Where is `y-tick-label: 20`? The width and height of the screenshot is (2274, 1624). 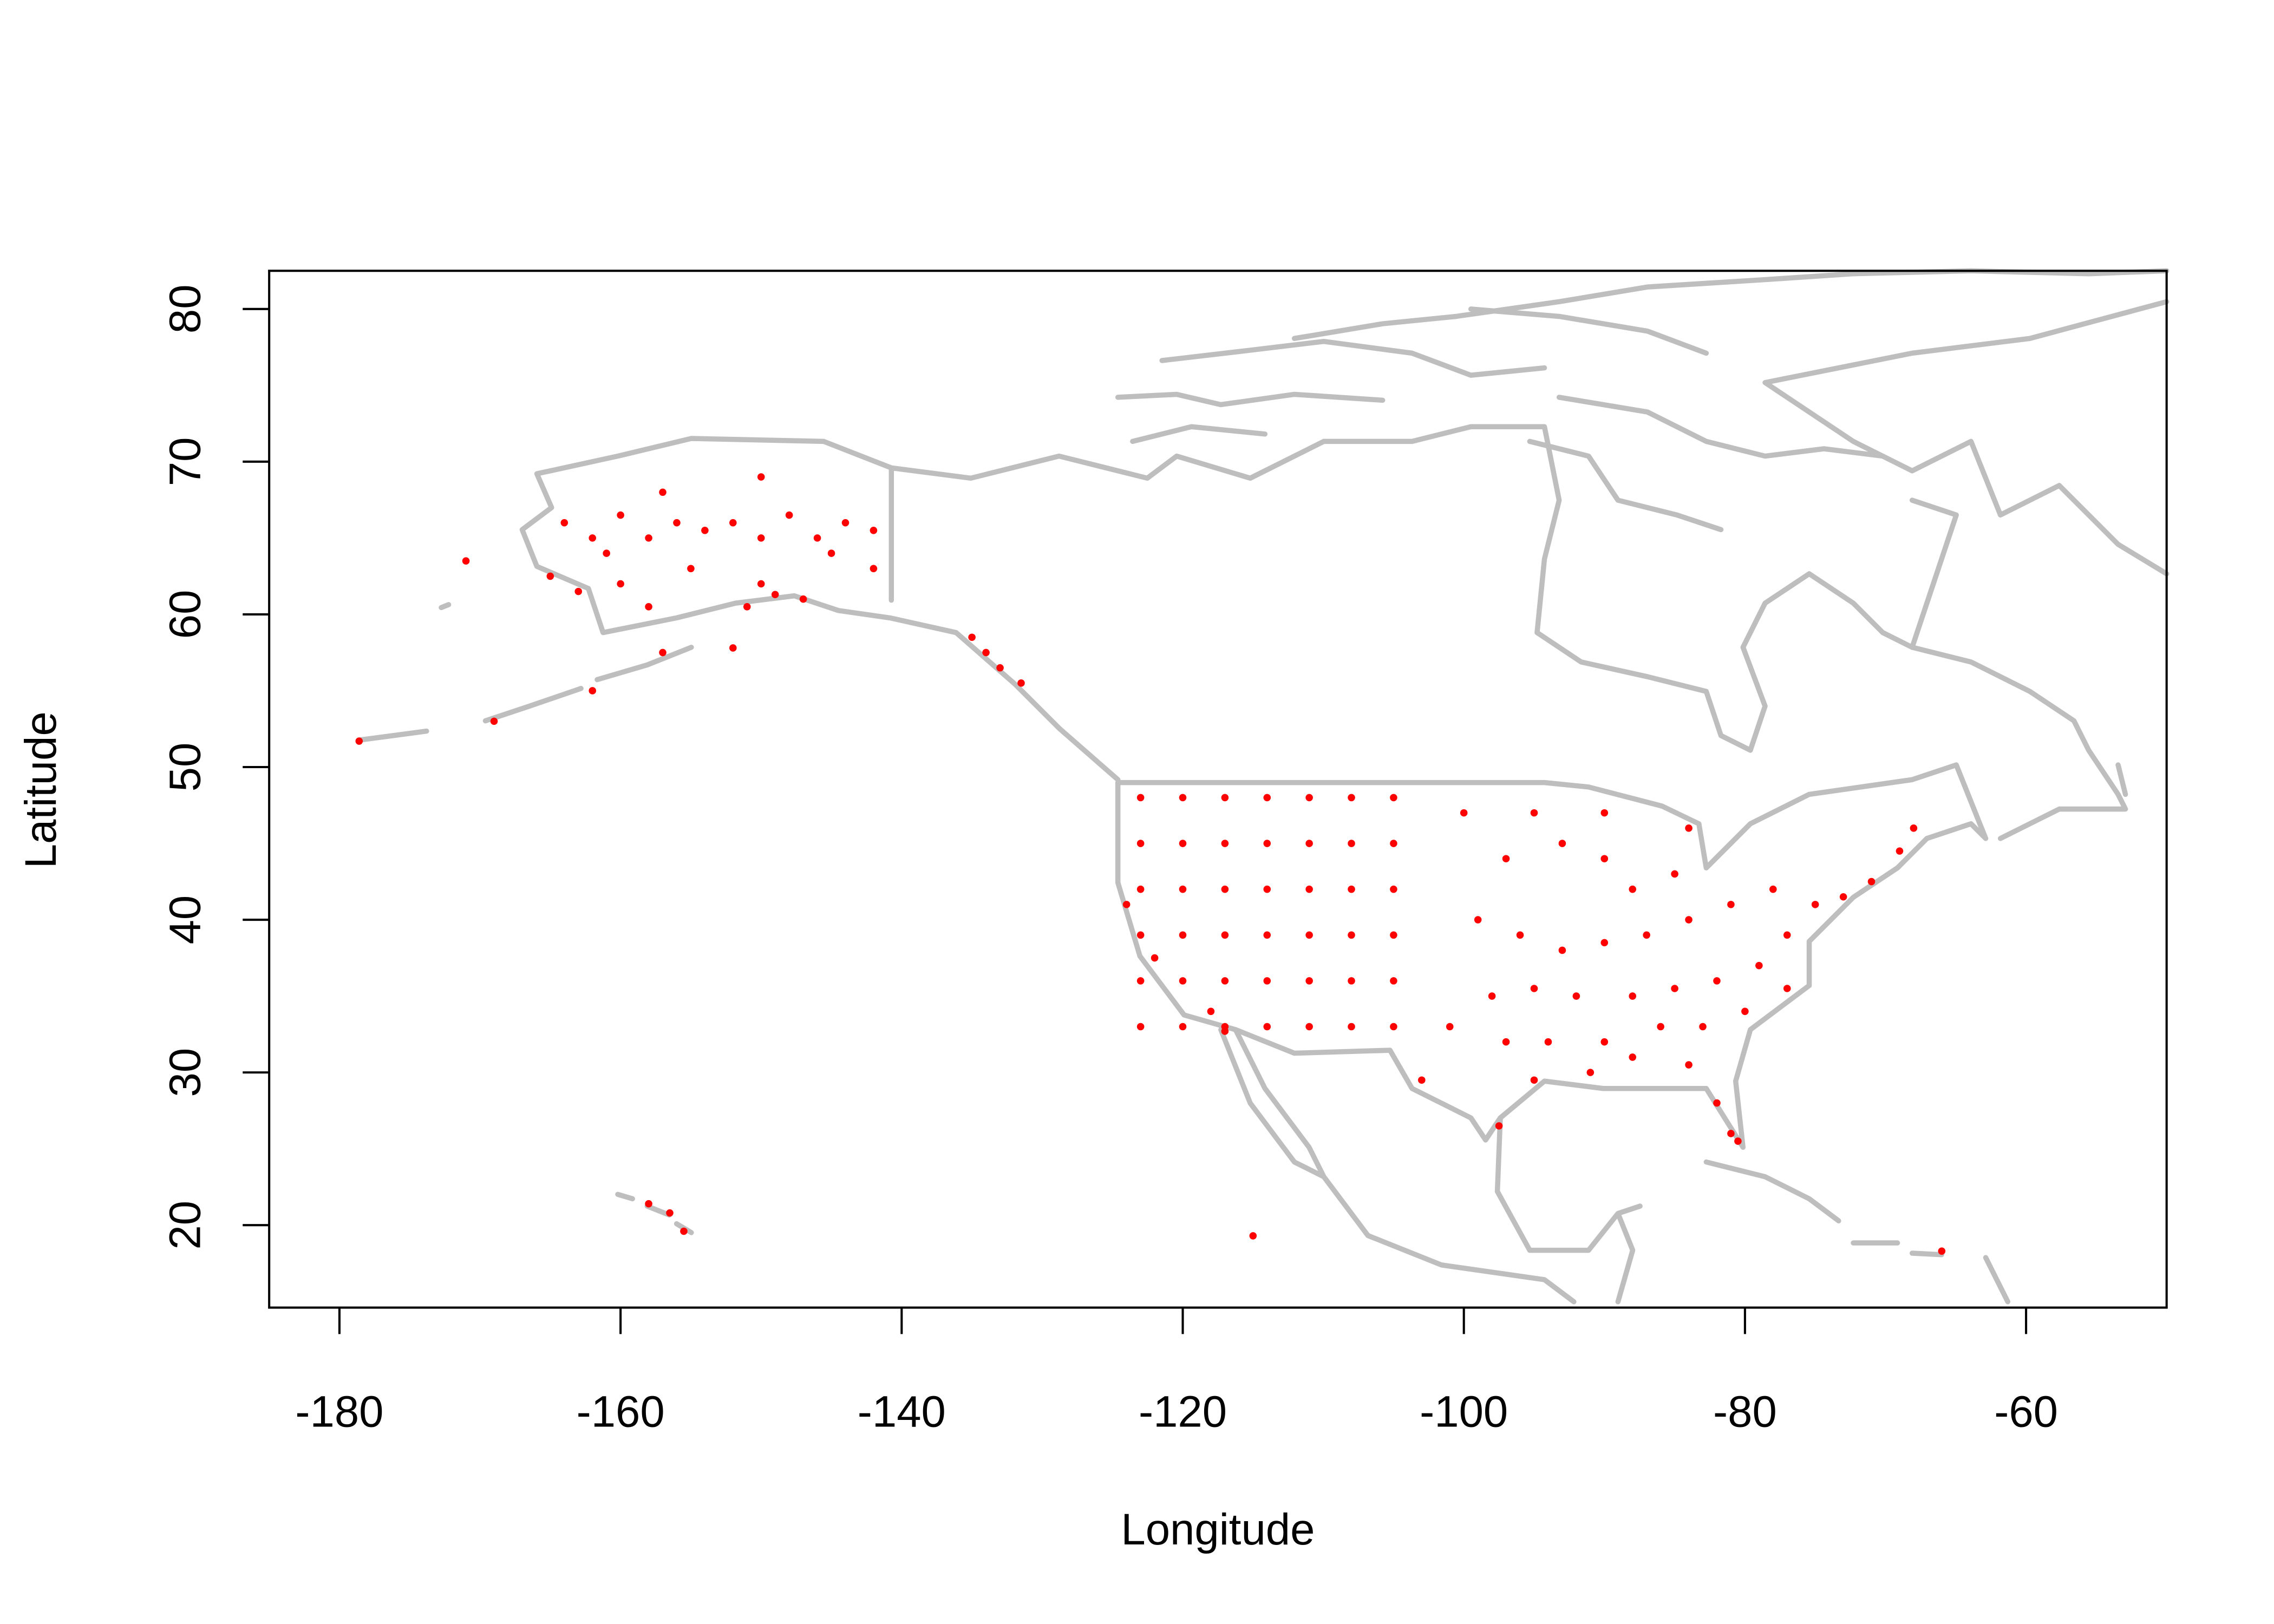
y-tick-label: 20 is located at coordinates (185, 1225).